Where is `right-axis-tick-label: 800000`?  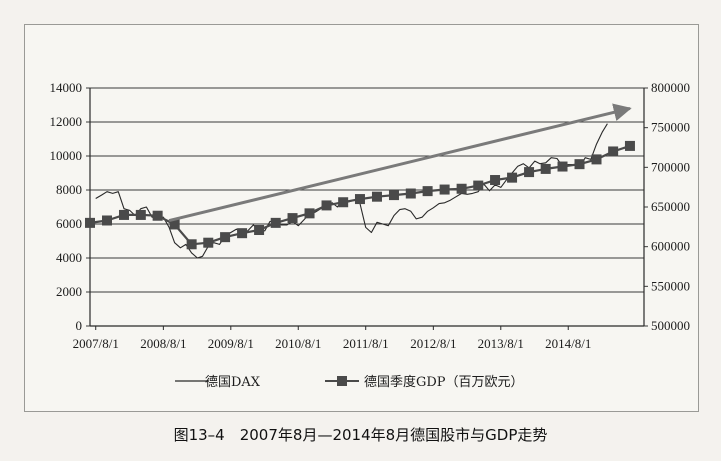
right-axis-tick-label: 800000 is located at coordinates (670, 87).